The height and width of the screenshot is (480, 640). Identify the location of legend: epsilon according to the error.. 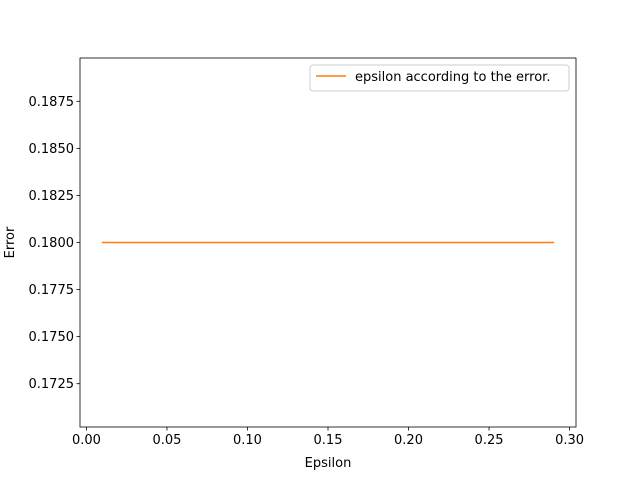
(439, 78).